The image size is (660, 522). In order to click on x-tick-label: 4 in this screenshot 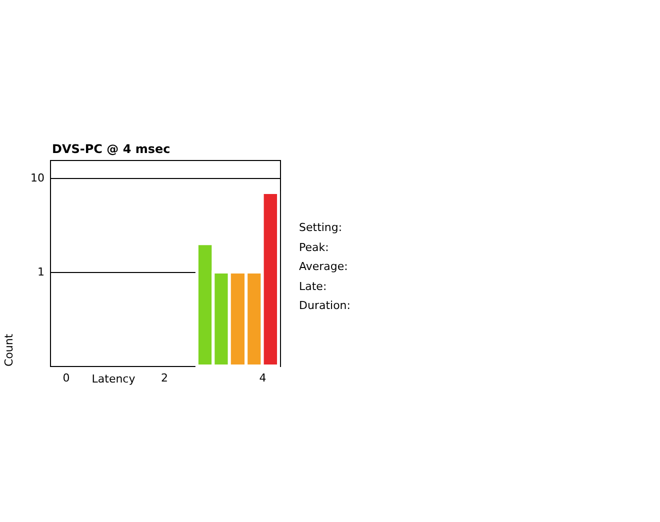, I will do `click(262, 378)`.